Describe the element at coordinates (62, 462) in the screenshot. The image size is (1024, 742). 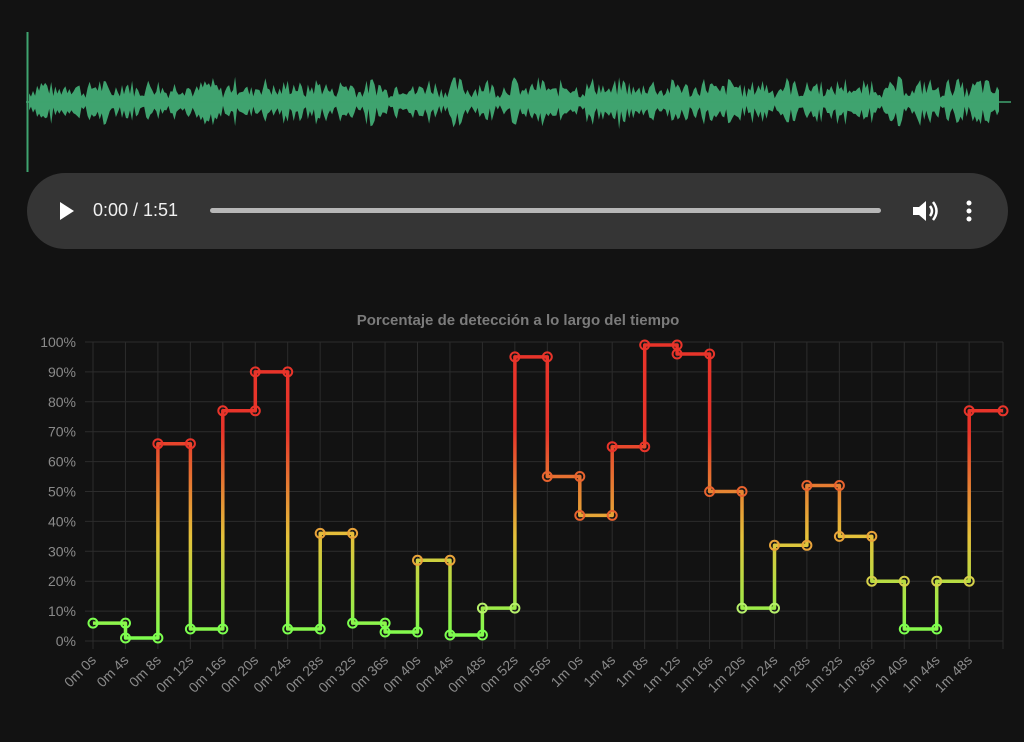
I see `y-tick-label: 60%` at that location.